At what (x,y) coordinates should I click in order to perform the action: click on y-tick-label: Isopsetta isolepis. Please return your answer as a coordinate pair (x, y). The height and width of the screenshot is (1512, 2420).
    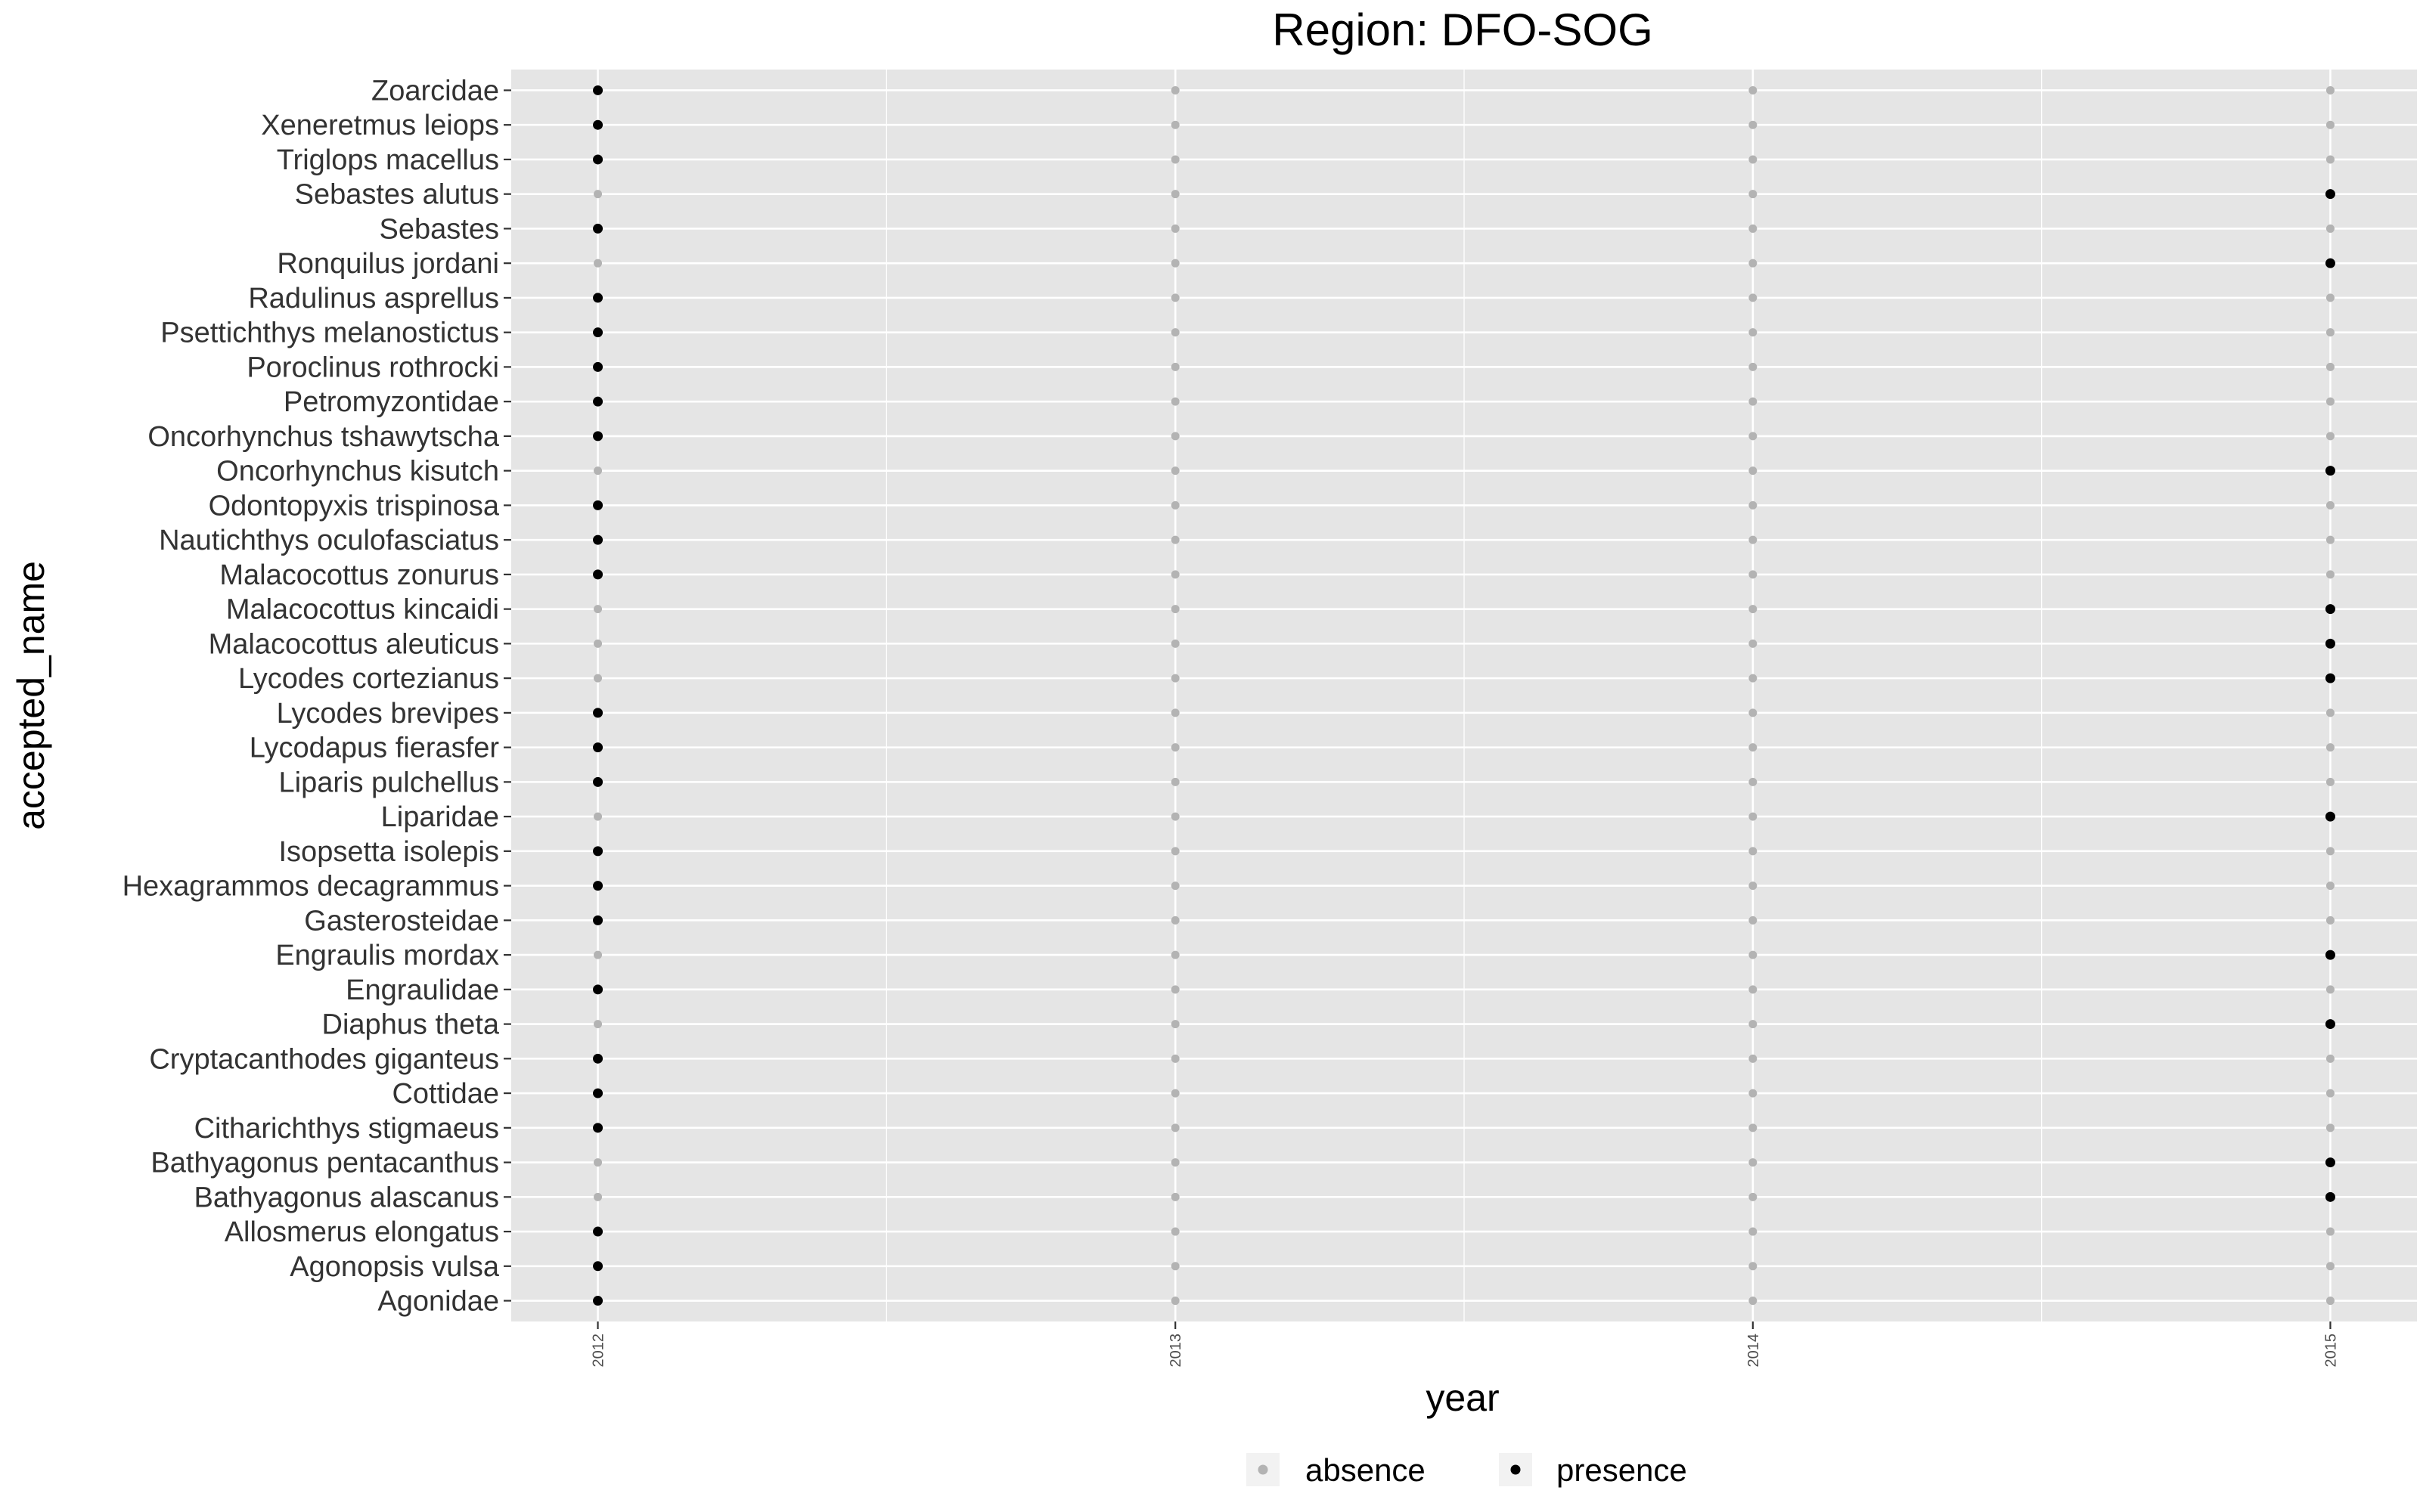
    Looking at the image, I should click on (389, 852).